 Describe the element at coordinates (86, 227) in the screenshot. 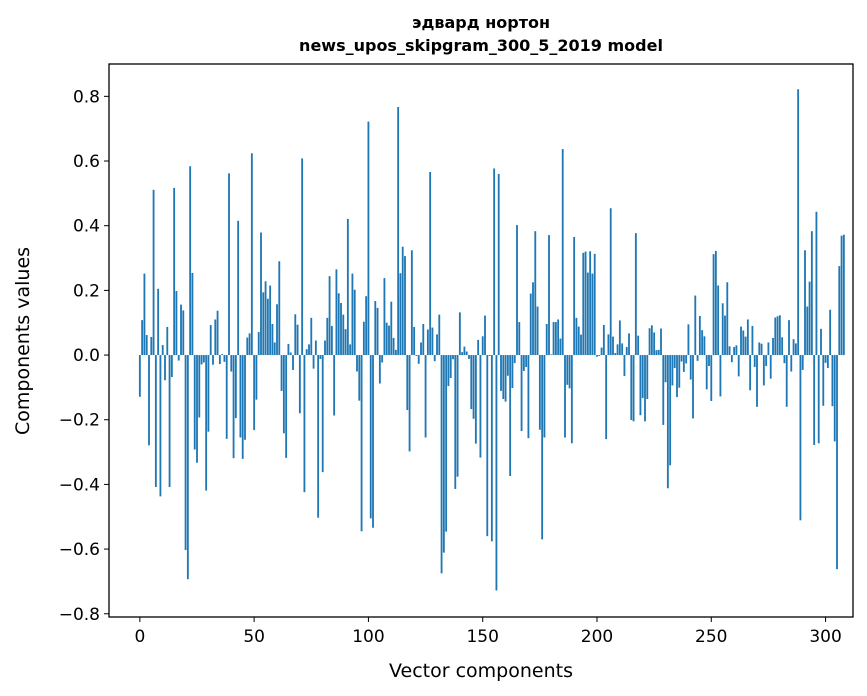

I see `y-tick-label: 0.4` at that location.